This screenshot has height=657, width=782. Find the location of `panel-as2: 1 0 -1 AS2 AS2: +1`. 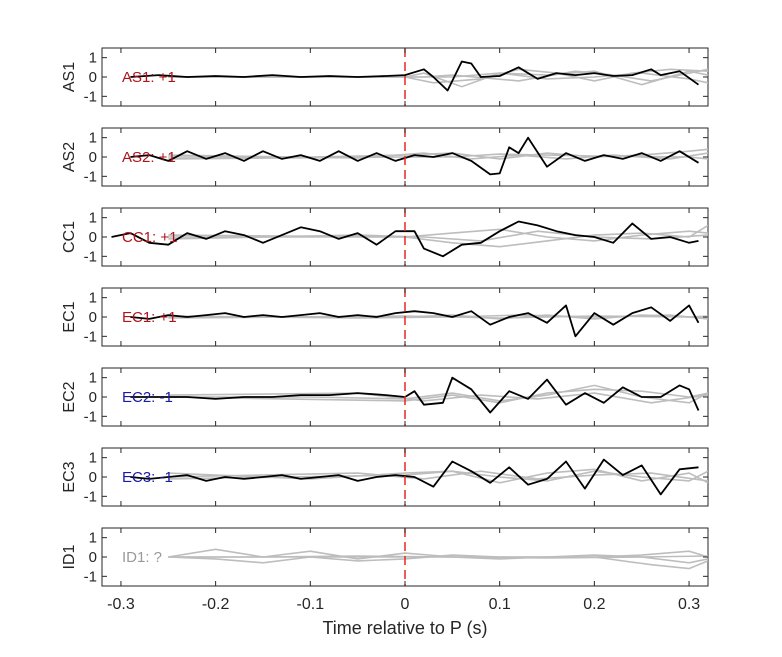

panel-as2: 1 0 -1 AS2 AS2: +1 is located at coordinates (385, 157).